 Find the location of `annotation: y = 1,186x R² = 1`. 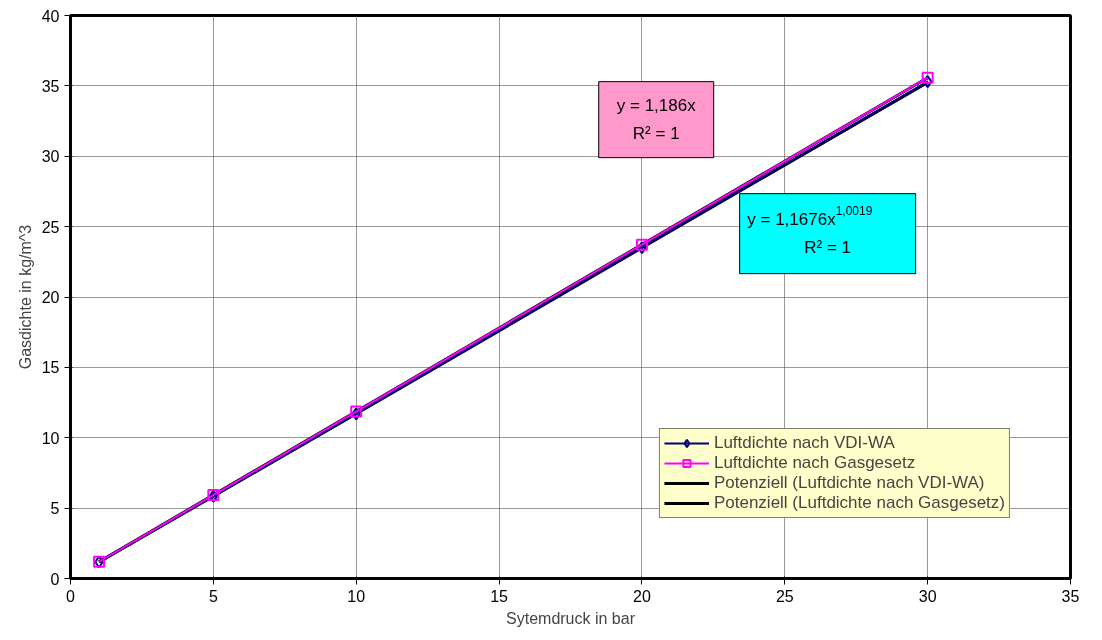

annotation: y = 1,186x R² = 1 is located at coordinates (656, 120).